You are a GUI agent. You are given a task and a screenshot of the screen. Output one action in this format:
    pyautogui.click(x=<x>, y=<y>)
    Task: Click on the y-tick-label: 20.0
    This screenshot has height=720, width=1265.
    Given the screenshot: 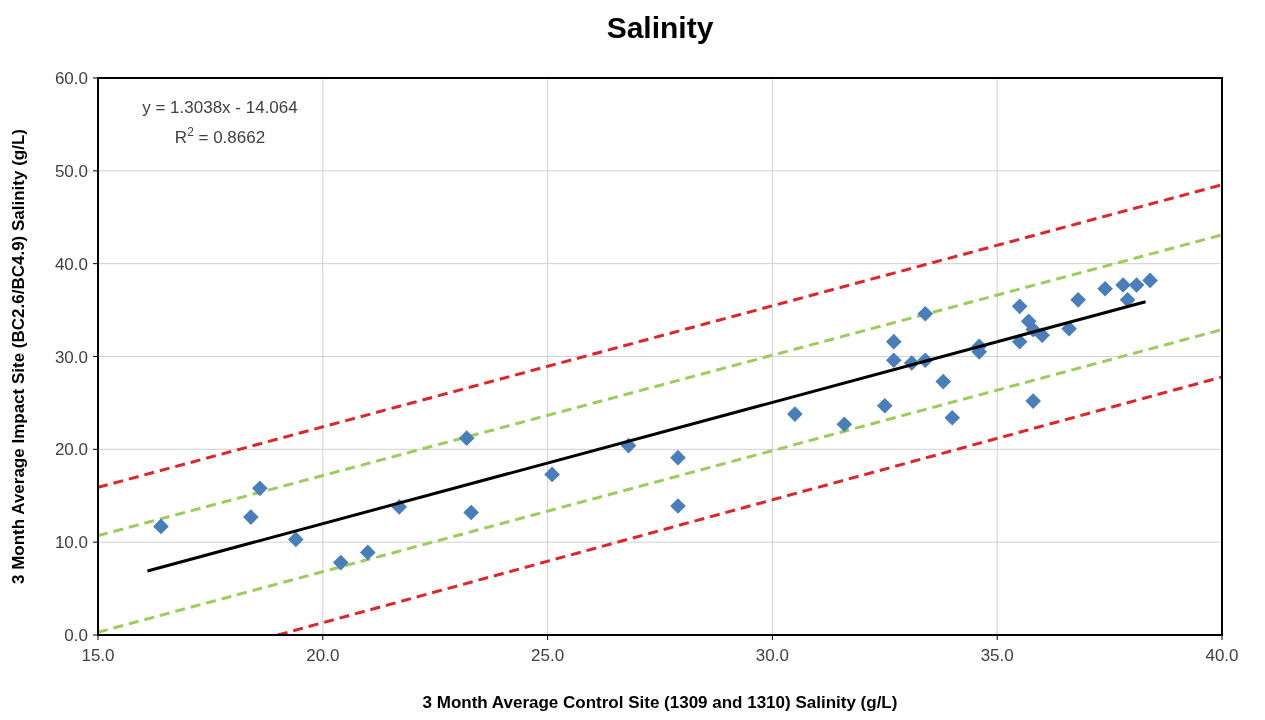 What is the action you would take?
    pyautogui.click(x=71, y=450)
    